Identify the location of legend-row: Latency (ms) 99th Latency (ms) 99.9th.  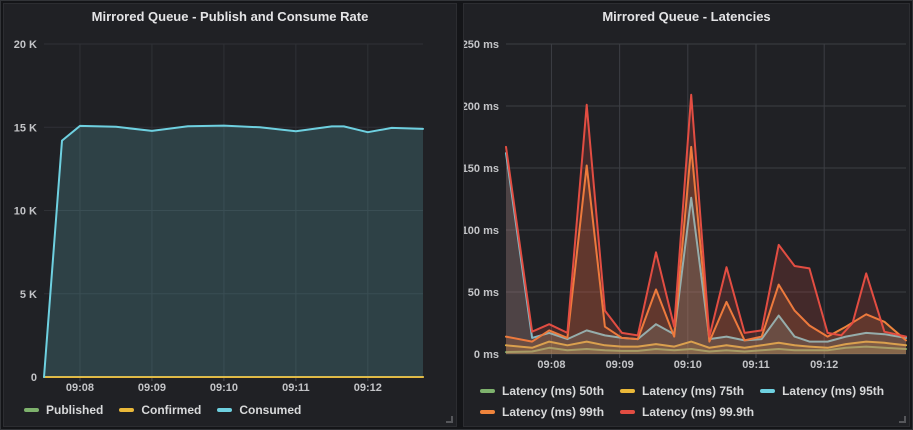
(694, 411).